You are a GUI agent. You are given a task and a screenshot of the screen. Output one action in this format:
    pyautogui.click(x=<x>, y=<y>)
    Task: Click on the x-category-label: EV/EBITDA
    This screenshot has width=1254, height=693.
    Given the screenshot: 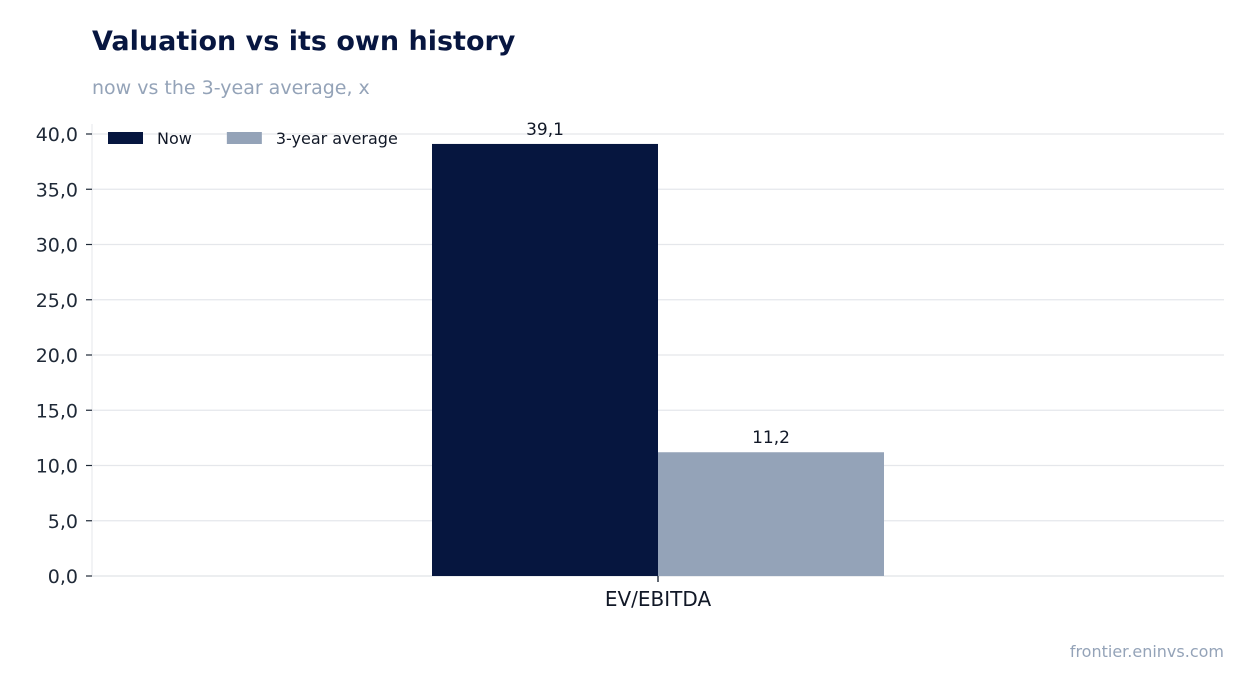 What is the action you would take?
    pyautogui.click(x=658, y=599)
    